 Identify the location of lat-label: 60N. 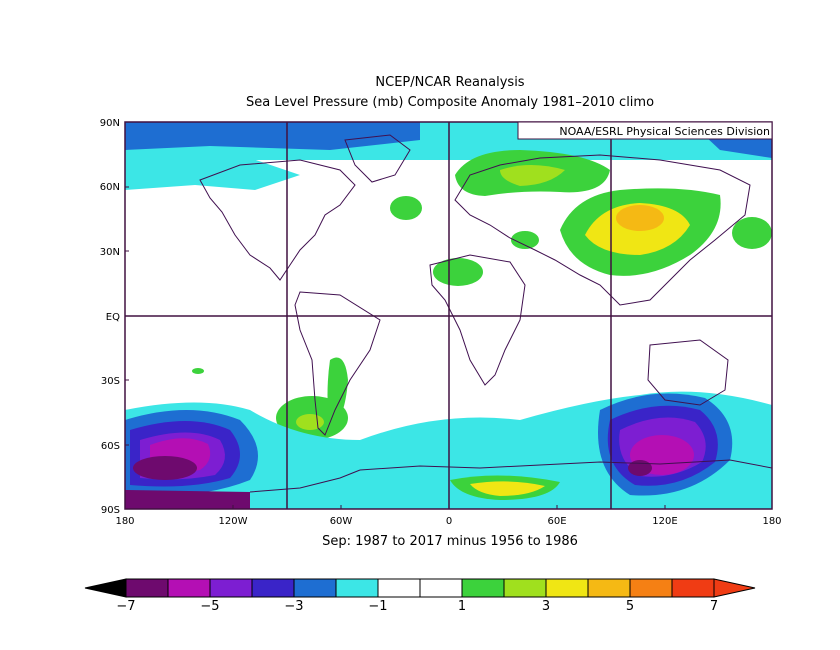
(110, 187).